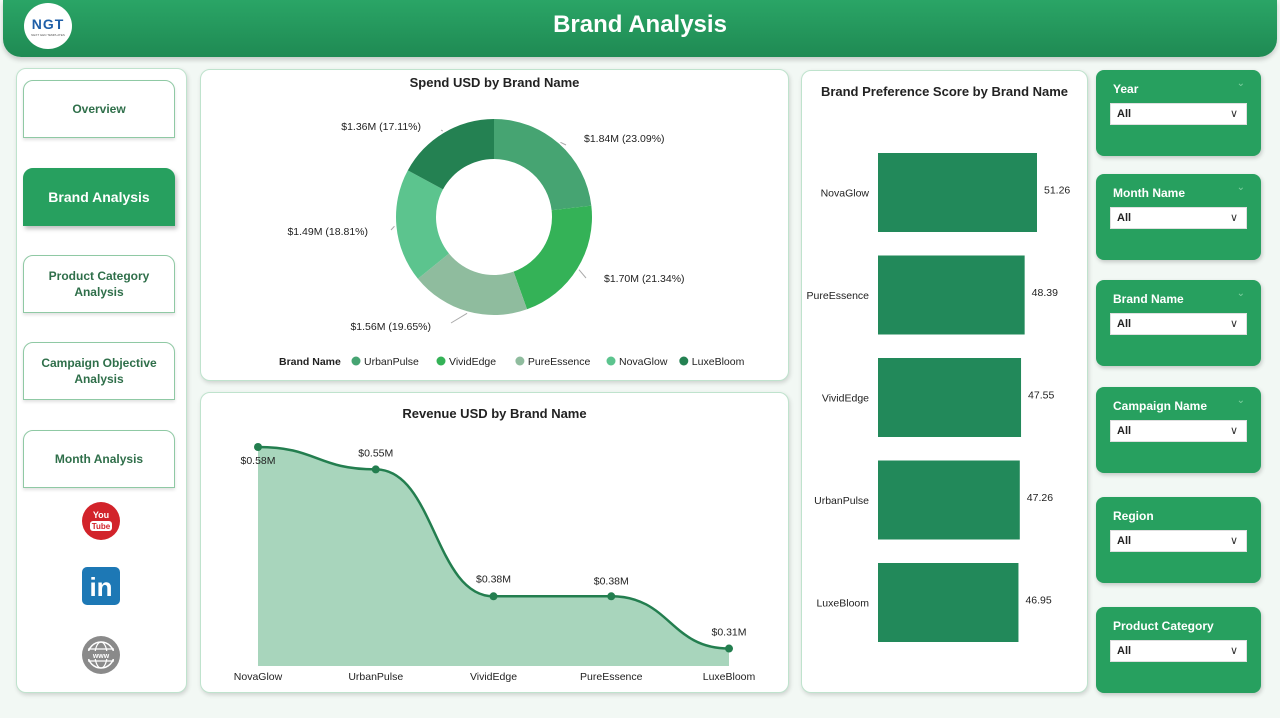  What do you see at coordinates (949, 500) in the screenshot?
I see `bar-urbanpulse` at bounding box center [949, 500].